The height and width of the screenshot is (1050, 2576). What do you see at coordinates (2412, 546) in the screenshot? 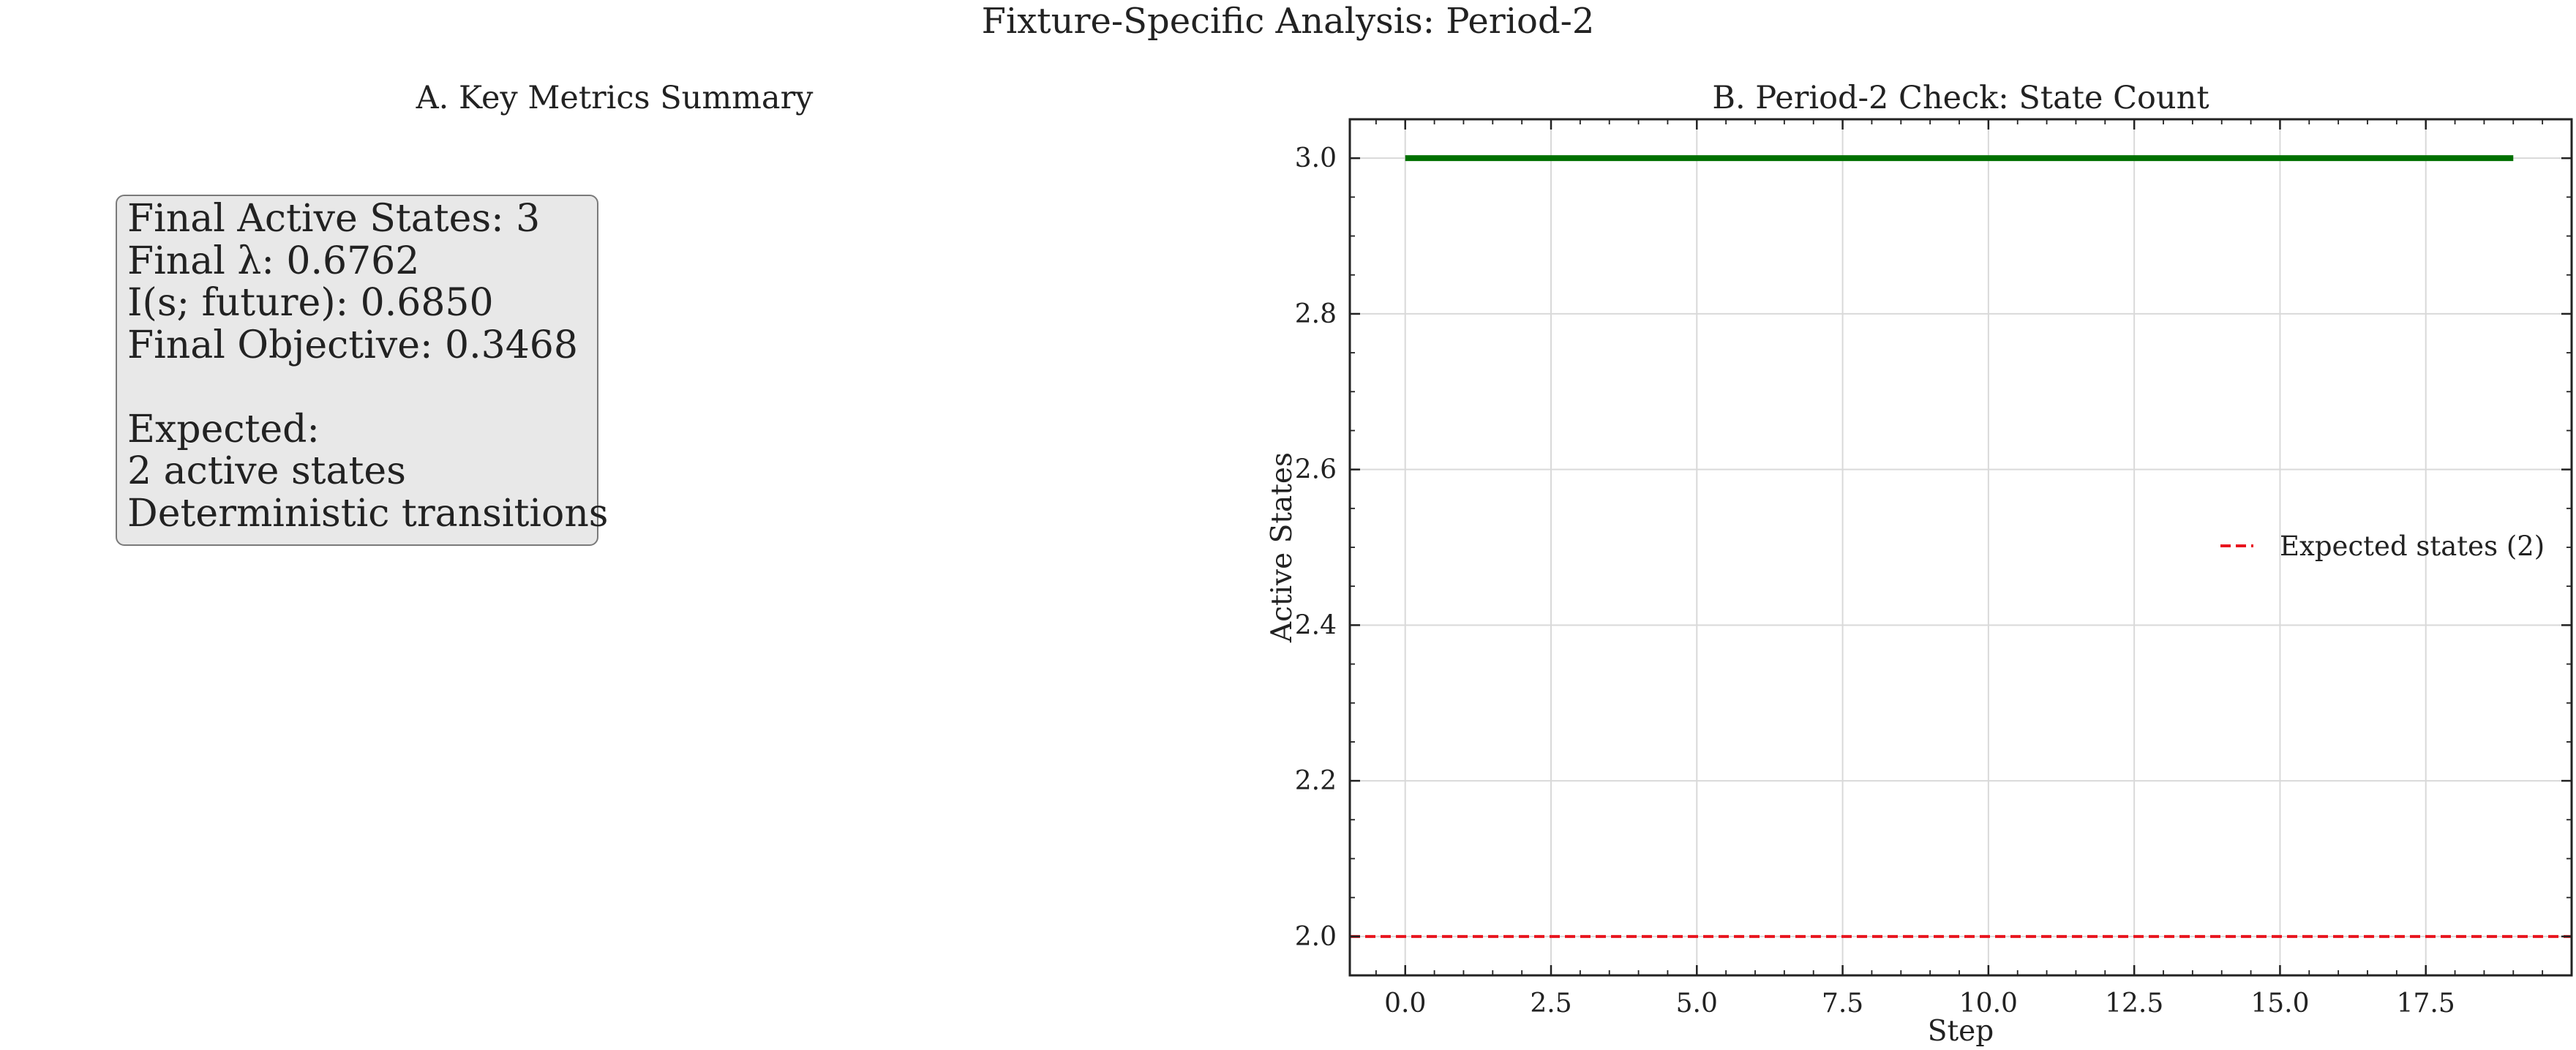
I see `legend-label: Expected states (2)` at bounding box center [2412, 546].